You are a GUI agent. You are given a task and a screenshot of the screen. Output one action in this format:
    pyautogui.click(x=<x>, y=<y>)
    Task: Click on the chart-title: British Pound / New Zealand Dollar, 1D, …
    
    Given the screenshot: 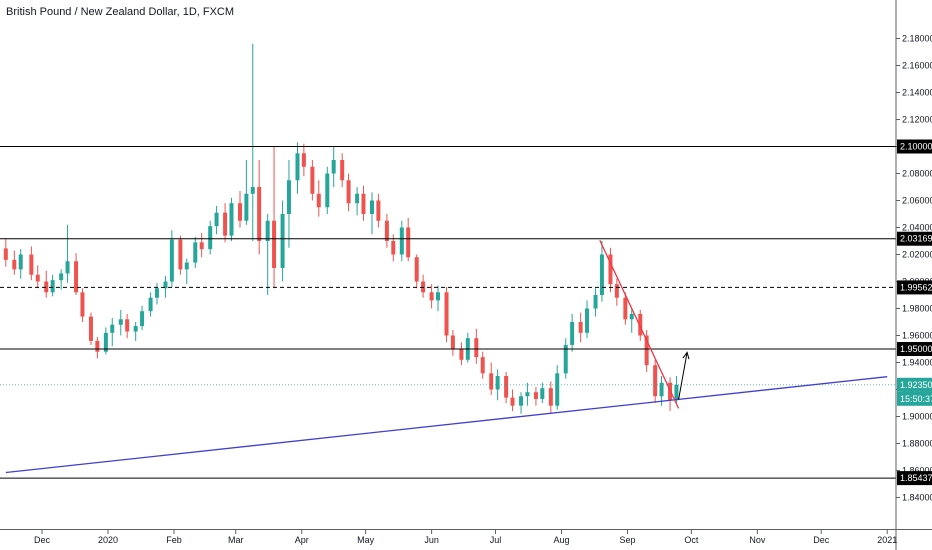 What is the action you would take?
    pyautogui.click(x=120, y=12)
    